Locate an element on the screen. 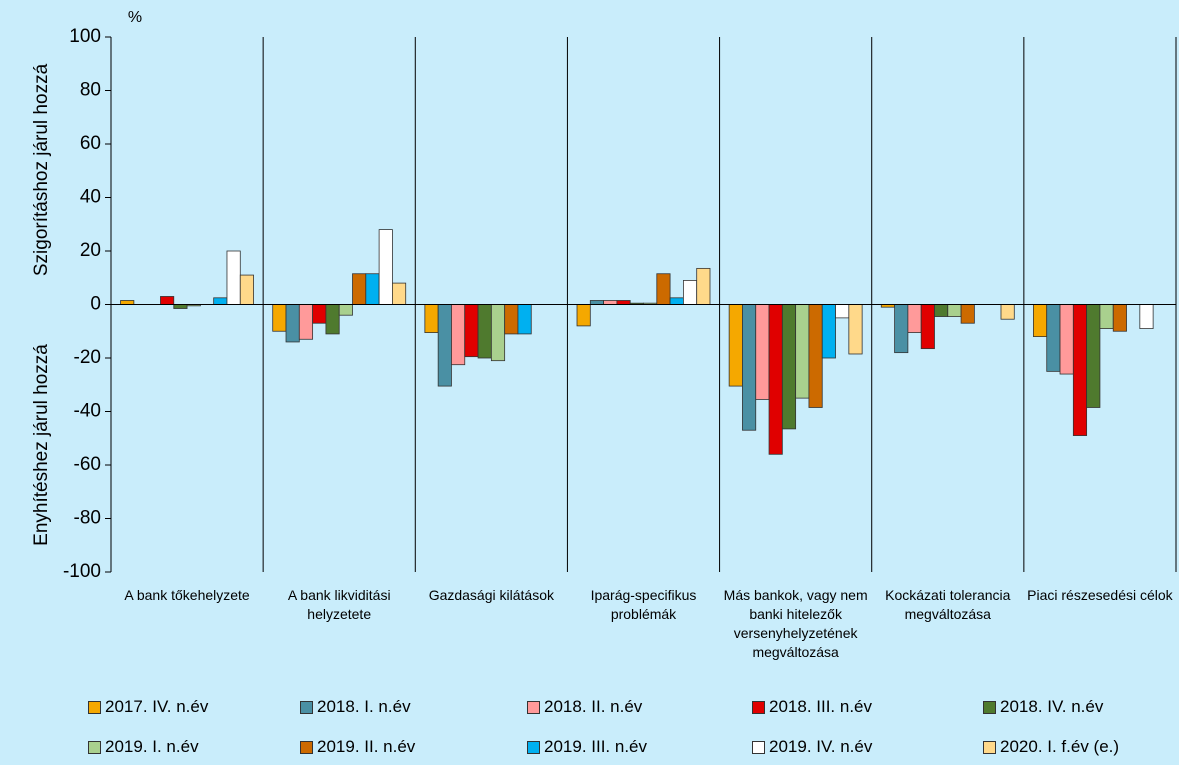  legend-item: 2019. II. n.év is located at coordinates (357, 747).